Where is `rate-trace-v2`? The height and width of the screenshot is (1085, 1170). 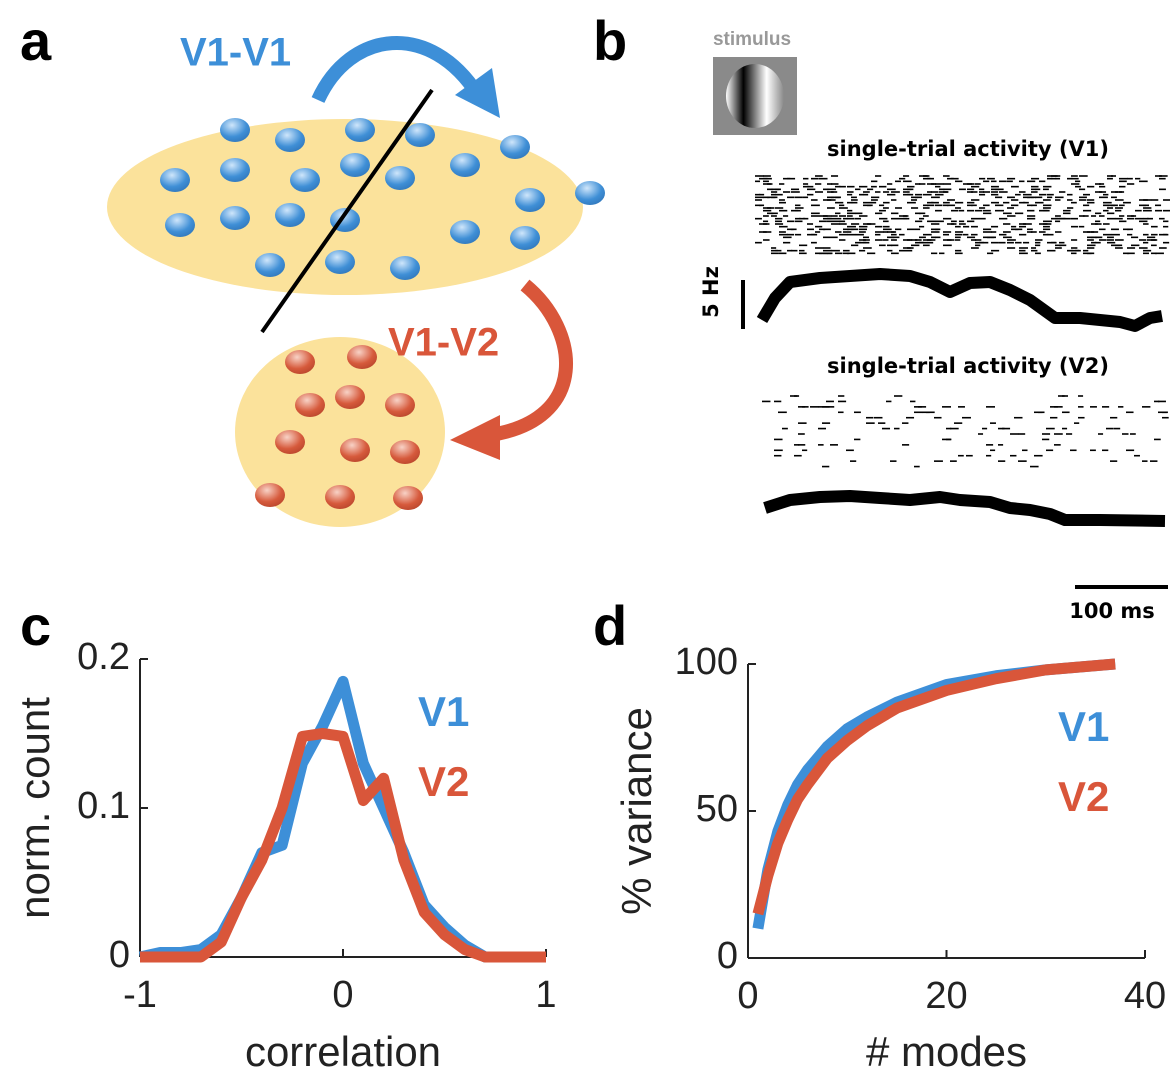
rate-trace-v2 is located at coordinates (964, 508).